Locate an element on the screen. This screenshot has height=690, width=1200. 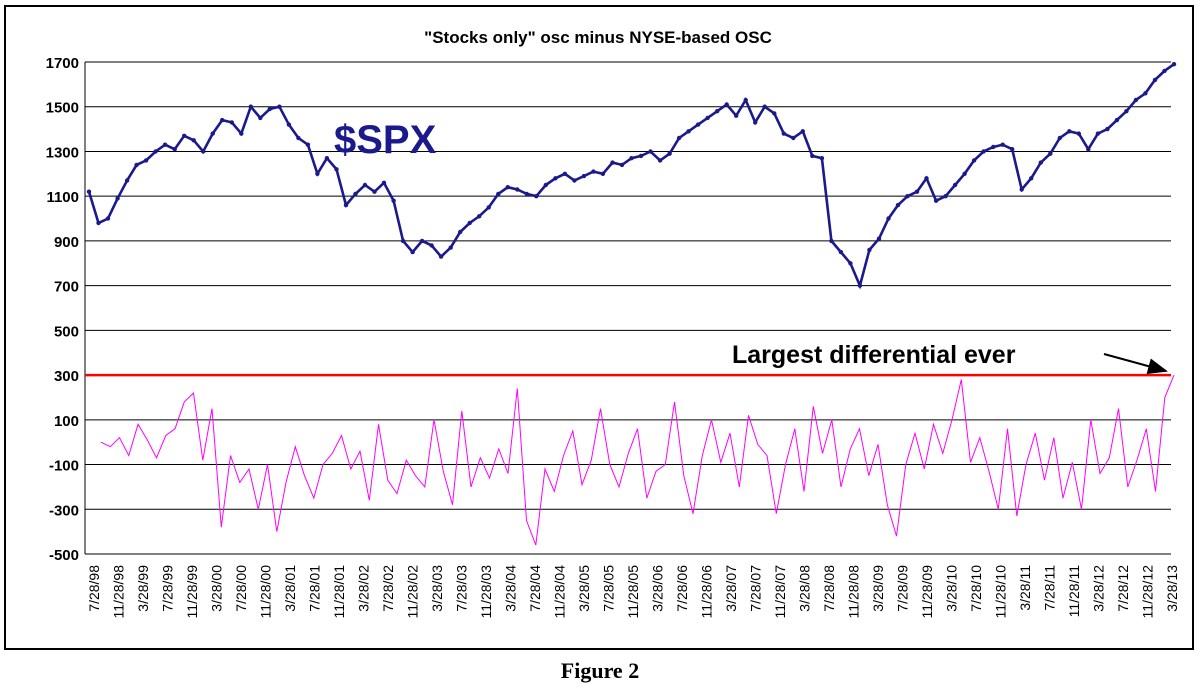
y-tick-label: 1100 is located at coordinates (62, 197).